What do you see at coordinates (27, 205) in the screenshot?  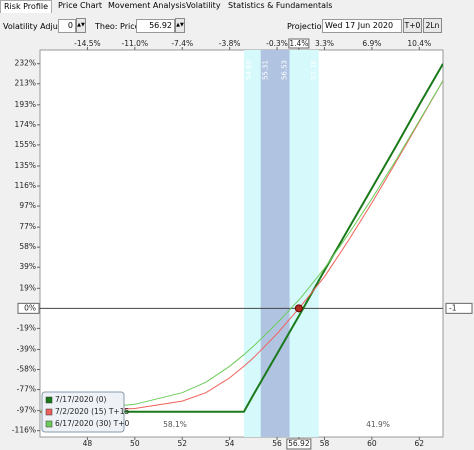 I see `y-tick-label: 97%` at bounding box center [27, 205].